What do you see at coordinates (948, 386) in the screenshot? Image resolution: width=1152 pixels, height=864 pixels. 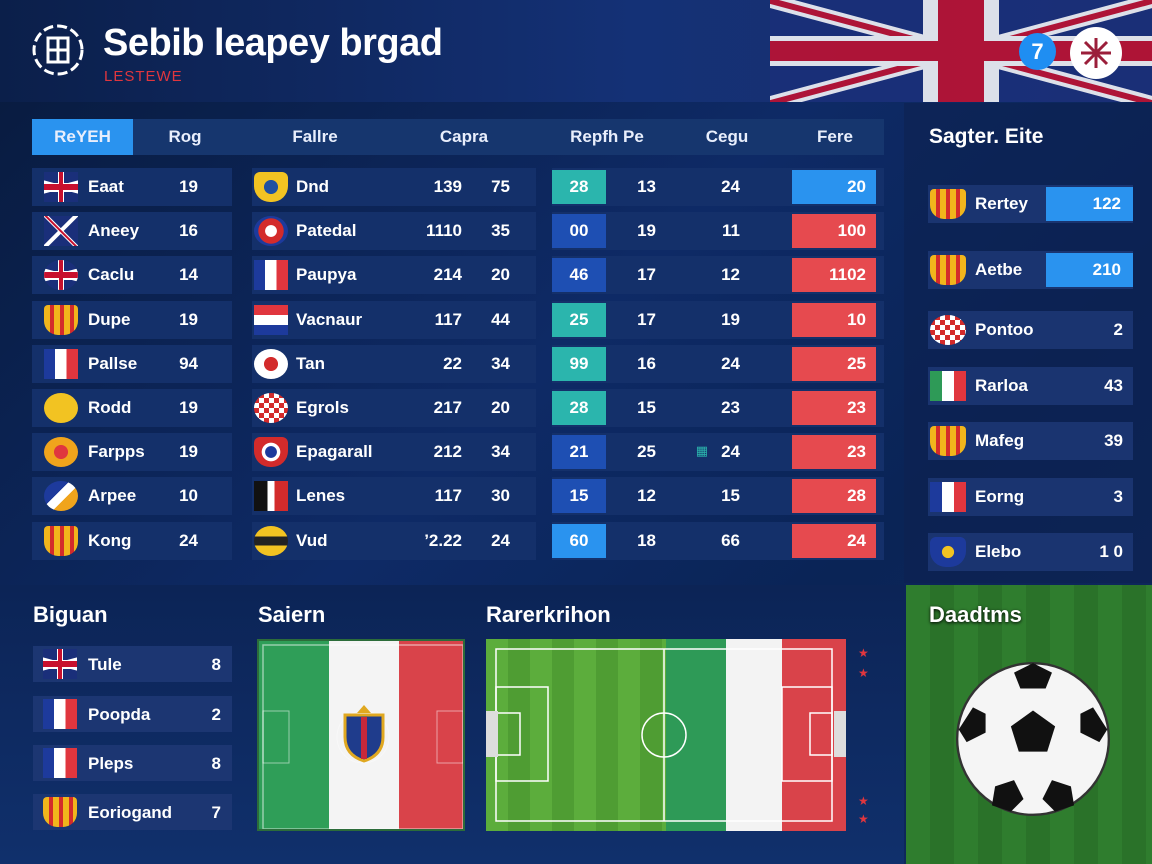 I see `italy-flag-icon` at bounding box center [948, 386].